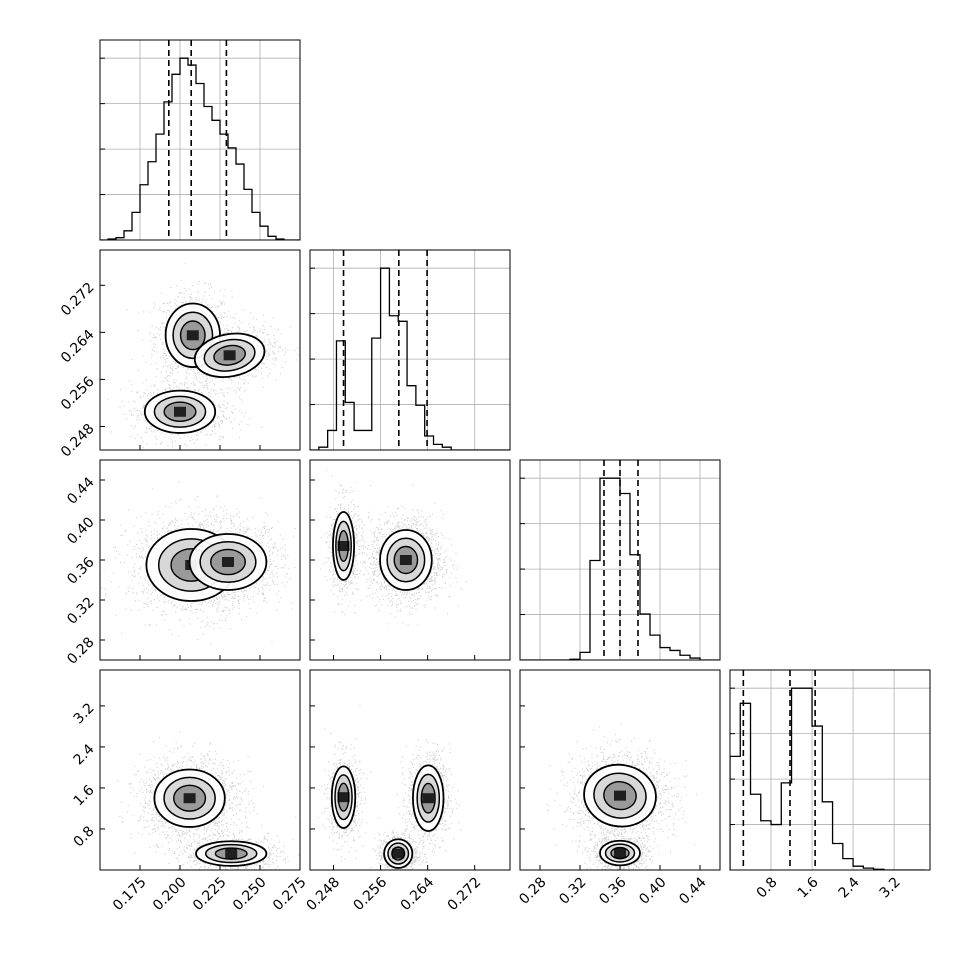 The image size is (970, 970). I want to click on y-tick-label: 3.2, so click(84, 713).